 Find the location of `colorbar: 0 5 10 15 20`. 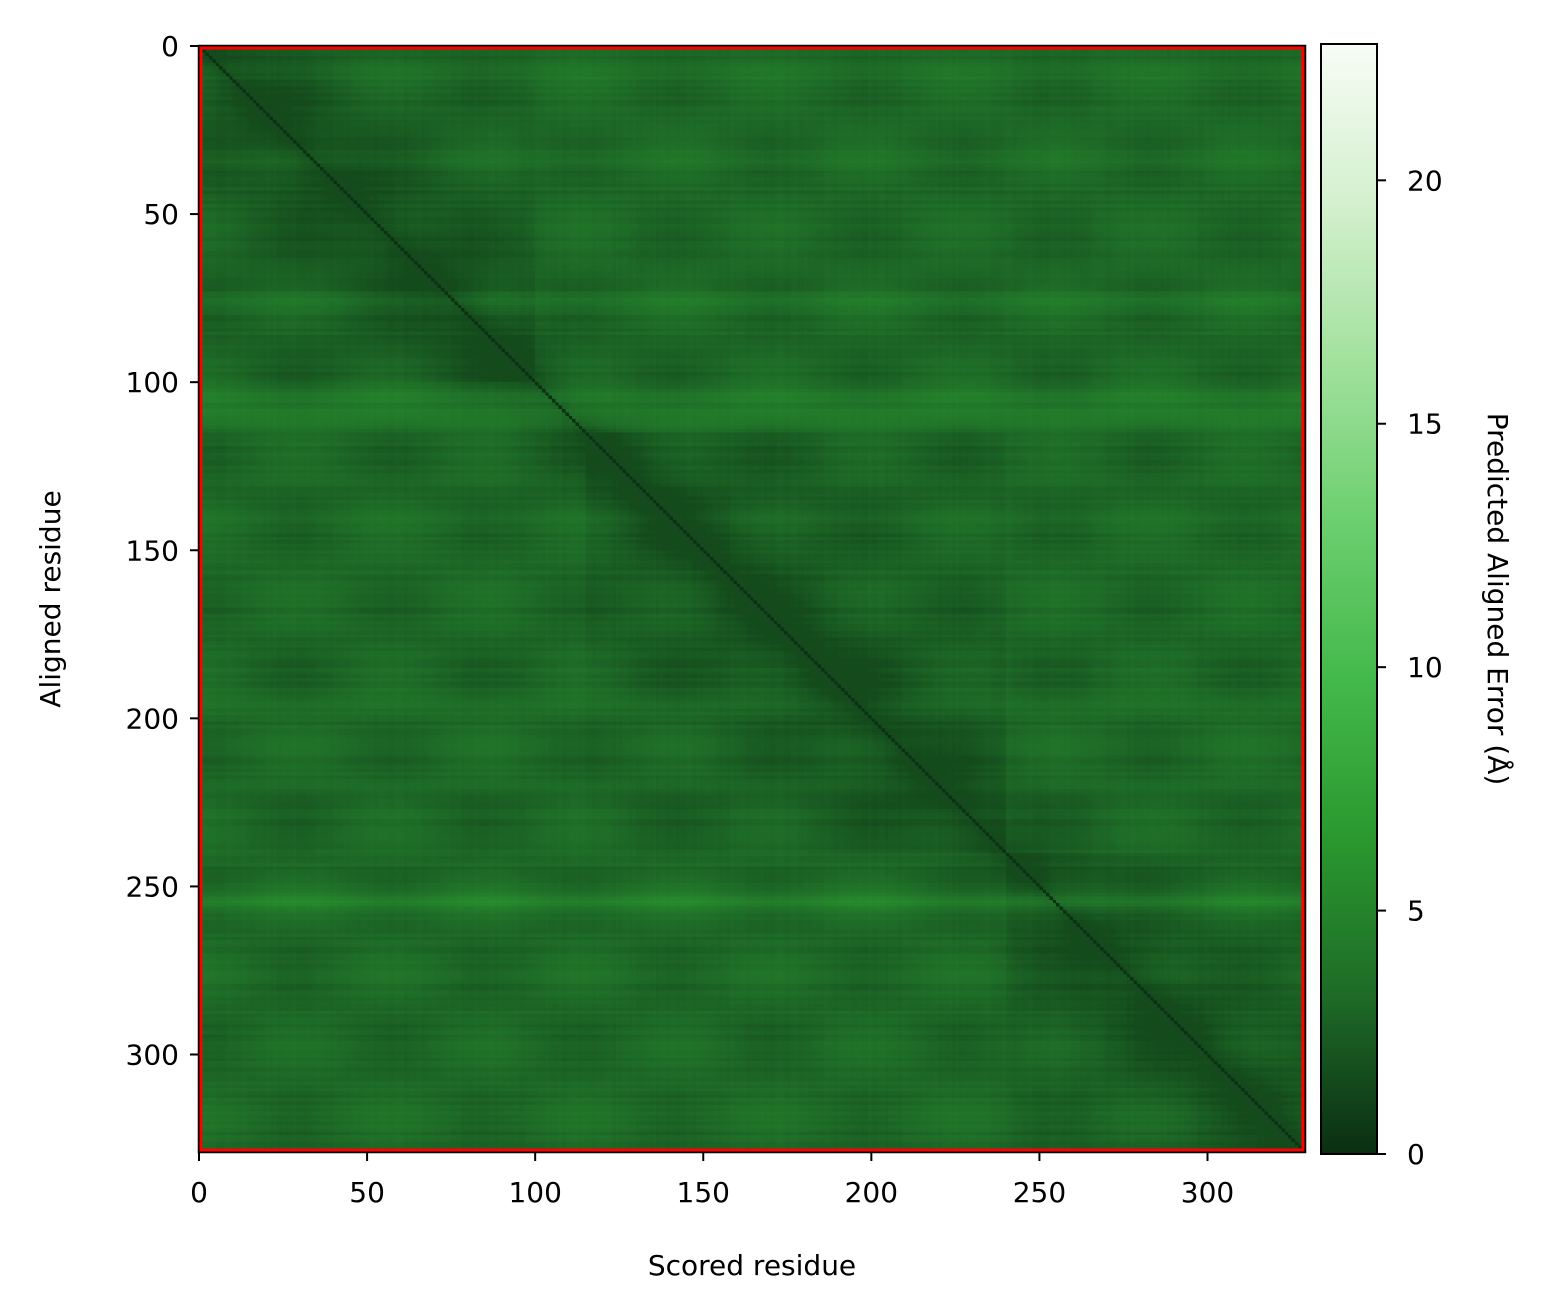

colorbar: 0 5 10 15 20 is located at coordinates (1381, 607).